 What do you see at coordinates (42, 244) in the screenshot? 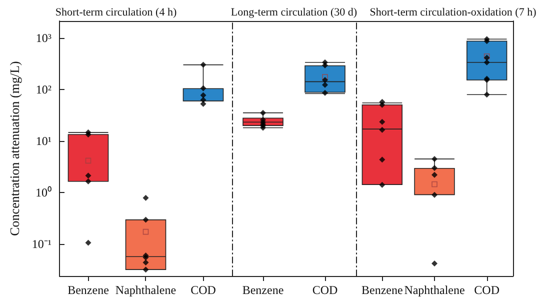
I see `y-tick-label: 10⁻¹` at bounding box center [42, 244].